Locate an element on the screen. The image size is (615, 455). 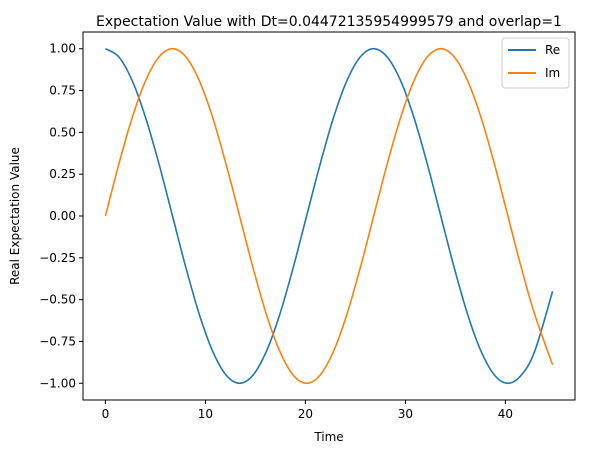
y-tick-label: 0.75 is located at coordinates (62, 91).